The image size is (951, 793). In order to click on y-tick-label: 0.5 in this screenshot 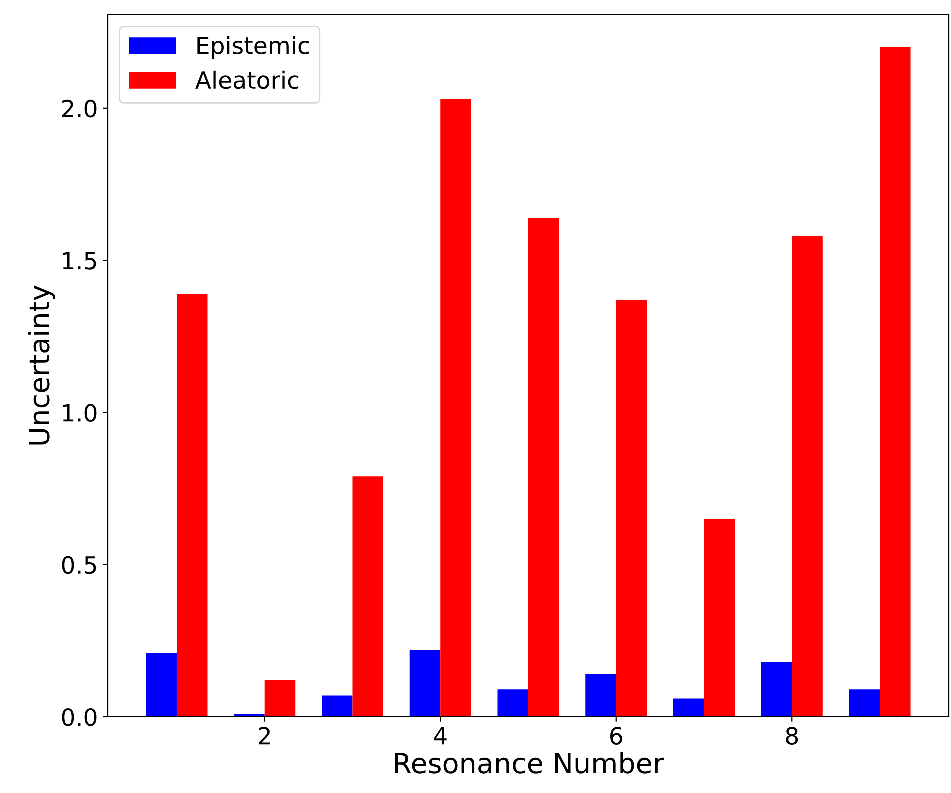, I will do `click(79, 565)`.